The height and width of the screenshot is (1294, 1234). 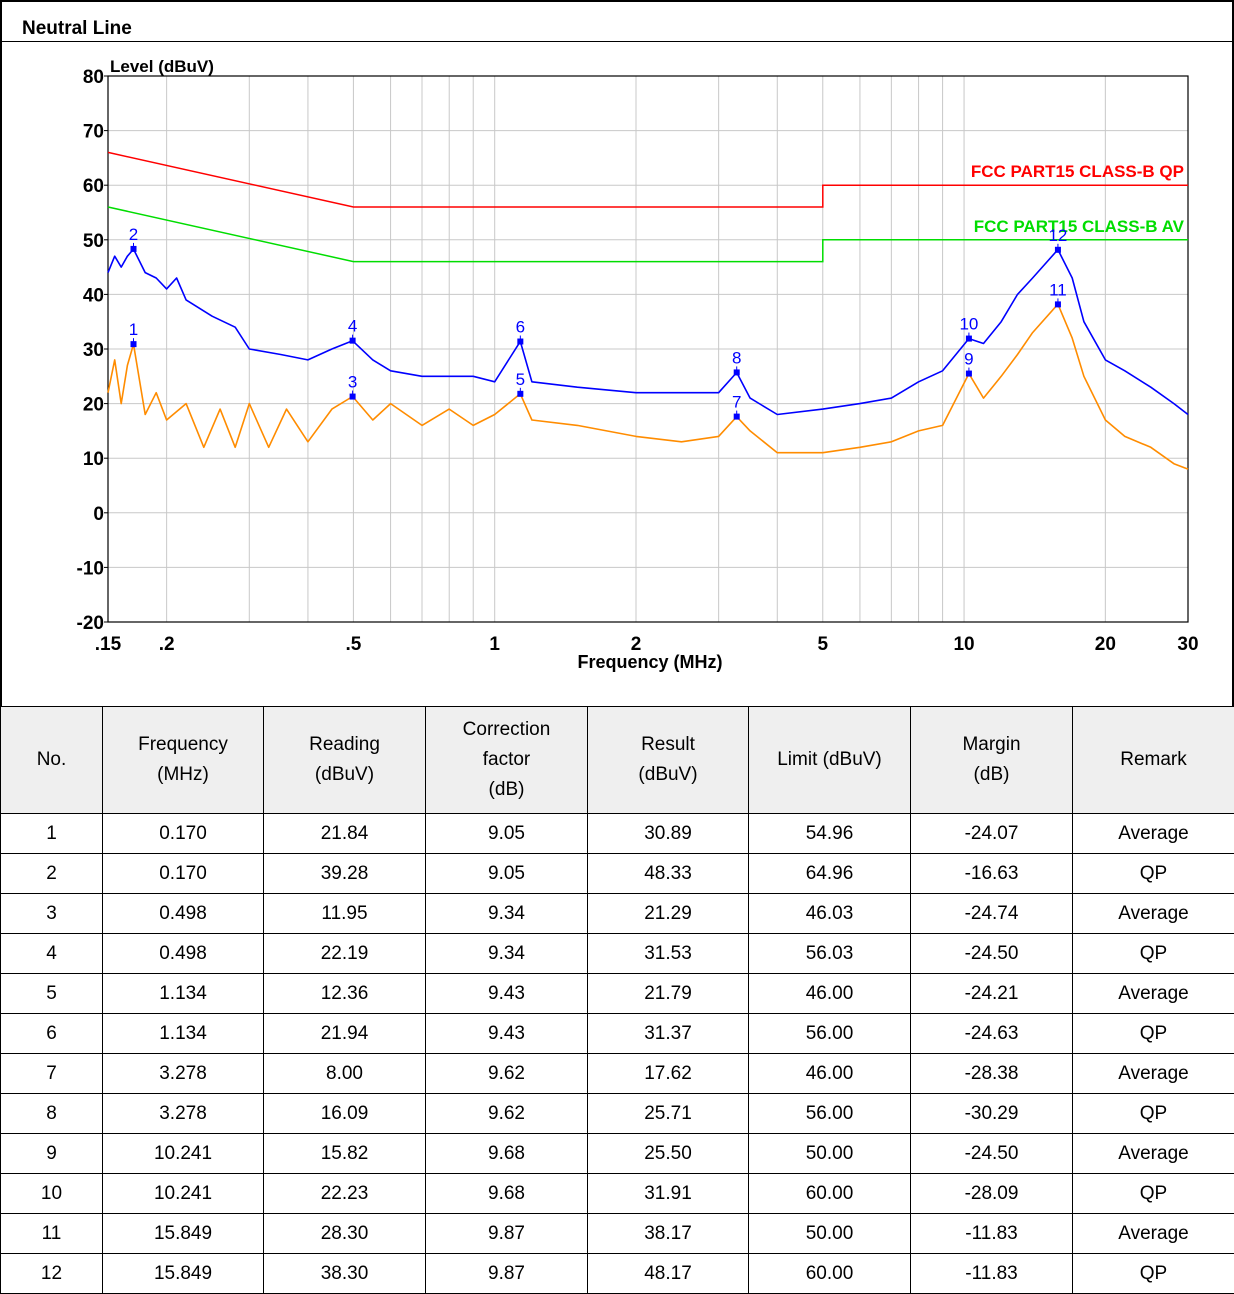 What do you see at coordinates (52, 1274) in the screenshot?
I see `table-cell: 12` at bounding box center [52, 1274].